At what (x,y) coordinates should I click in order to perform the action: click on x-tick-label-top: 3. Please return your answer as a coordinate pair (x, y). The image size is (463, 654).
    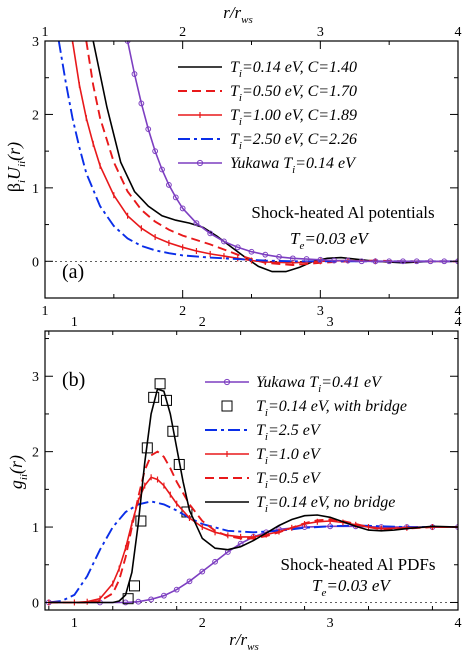
    Looking at the image, I should click on (320, 32).